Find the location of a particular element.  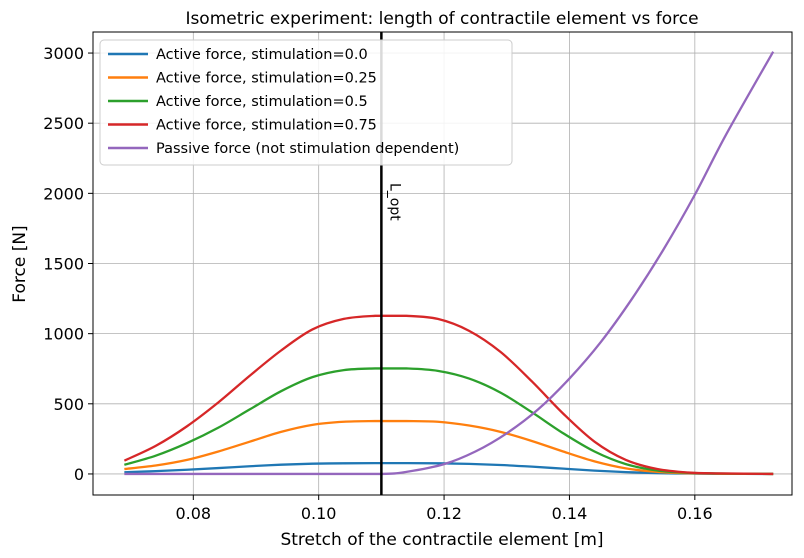

x-tick-label: 0.12 is located at coordinates (444, 513).